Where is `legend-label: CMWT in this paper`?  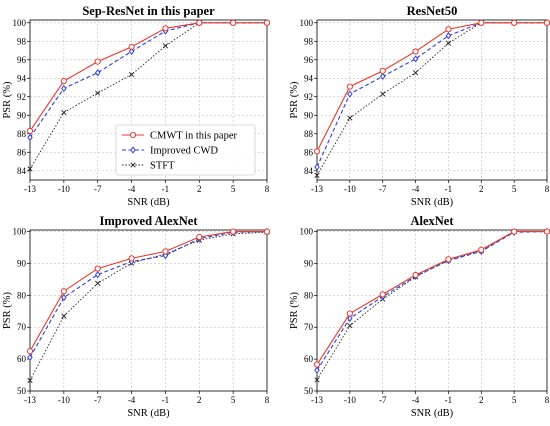
legend-label: CMWT in this paper is located at coordinates (194, 136).